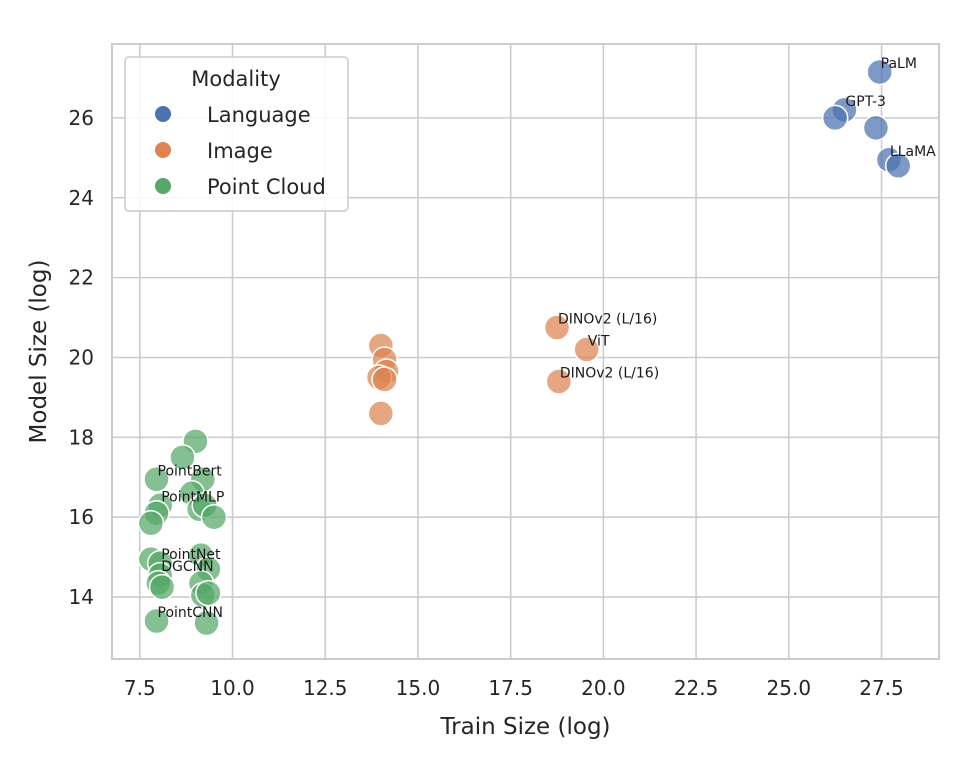  What do you see at coordinates (81, 517) in the screenshot?
I see `y-tick-label: 16` at bounding box center [81, 517].